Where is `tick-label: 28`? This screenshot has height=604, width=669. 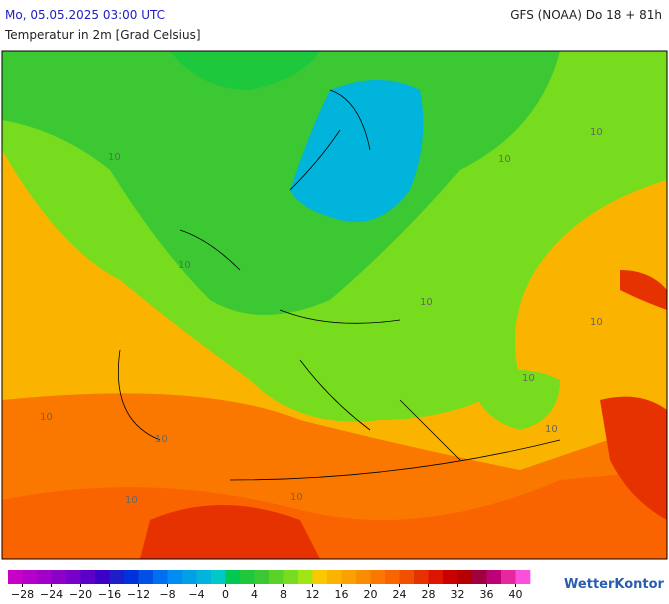
tick-label: 28 is located at coordinates (429, 594).